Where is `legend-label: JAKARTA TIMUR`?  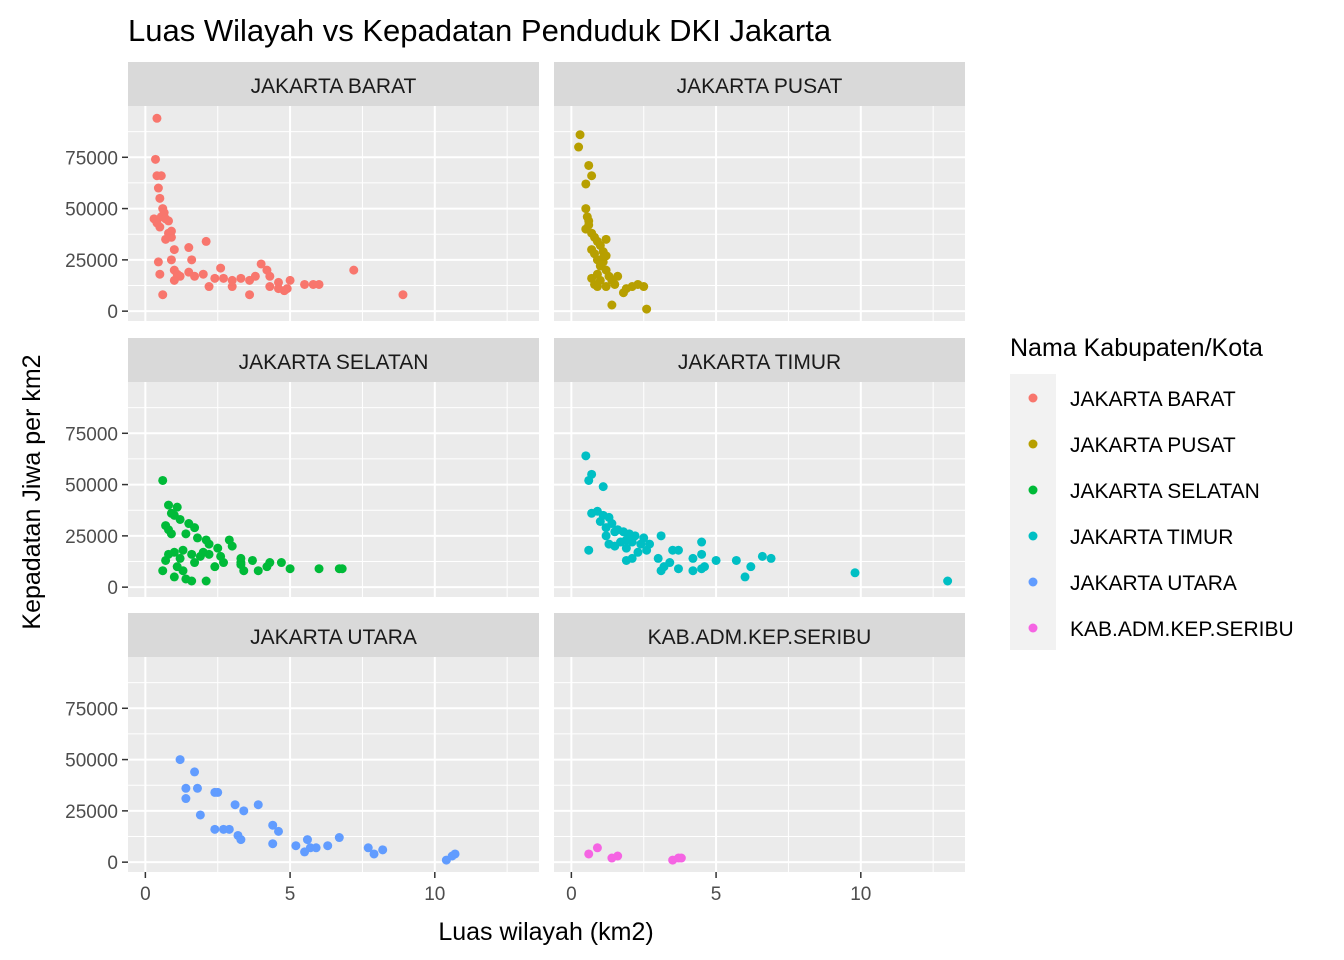 legend-label: JAKARTA TIMUR is located at coordinates (1151, 537).